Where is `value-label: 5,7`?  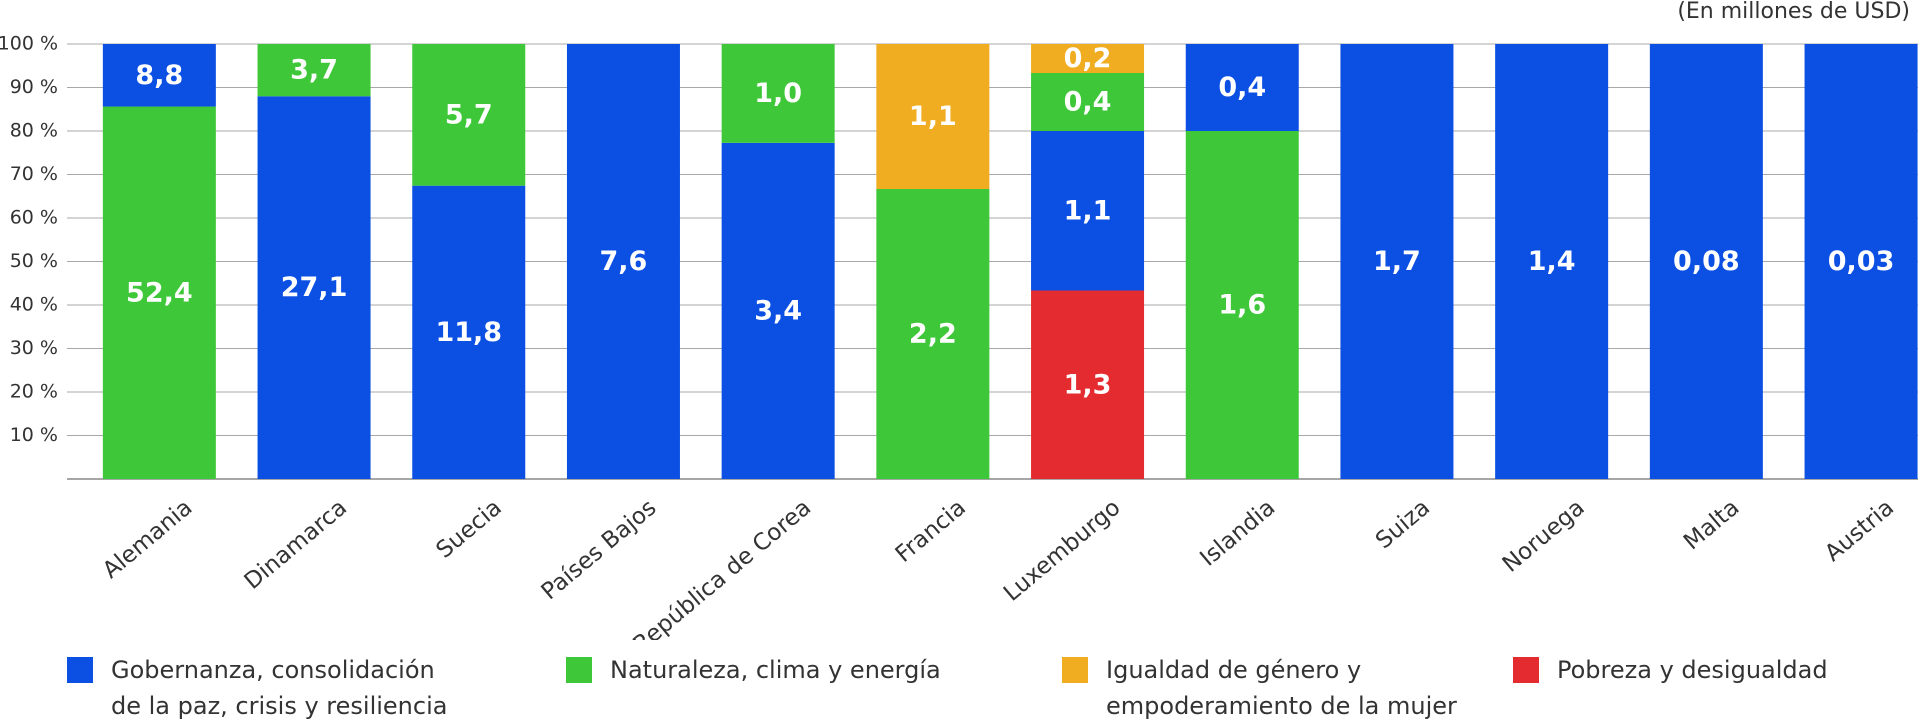
value-label: 5,7 is located at coordinates (469, 114).